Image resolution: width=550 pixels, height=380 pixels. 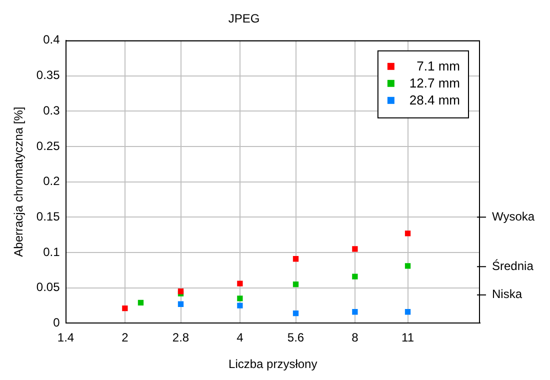 What do you see at coordinates (125, 337) in the screenshot?
I see `x-tick-label: 2` at bounding box center [125, 337].